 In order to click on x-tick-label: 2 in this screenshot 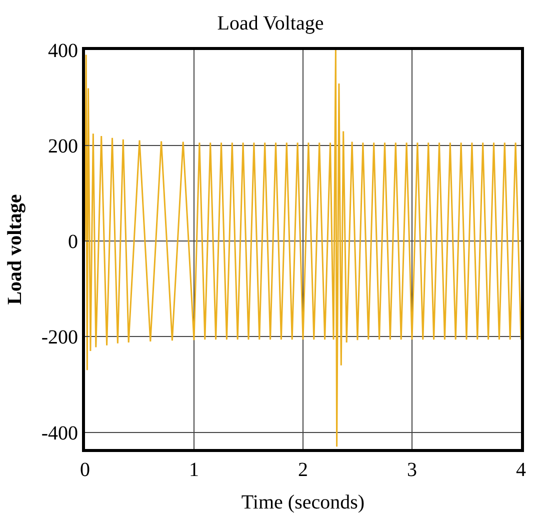, I will do `click(303, 470)`.